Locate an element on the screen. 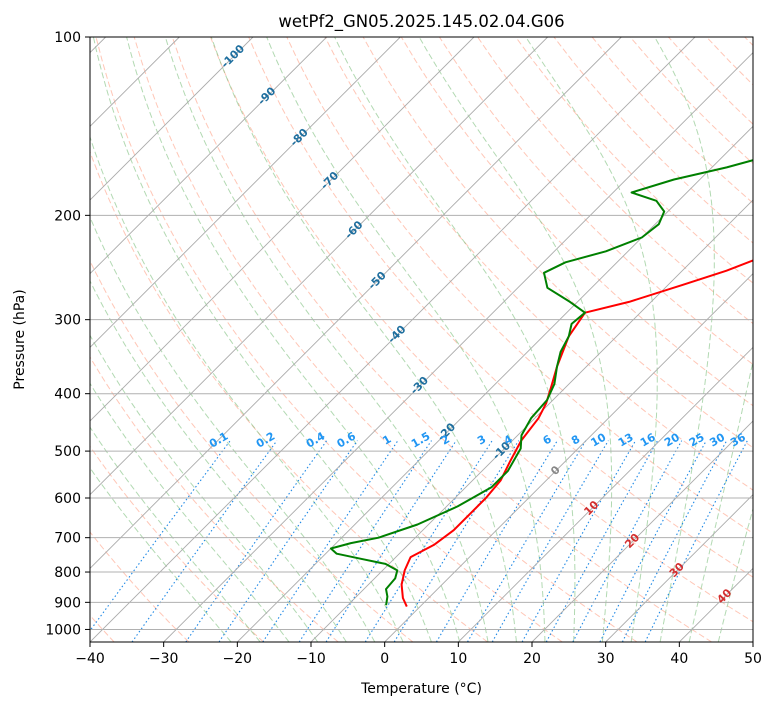  x-tick-label: 30 is located at coordinates (606, 659).